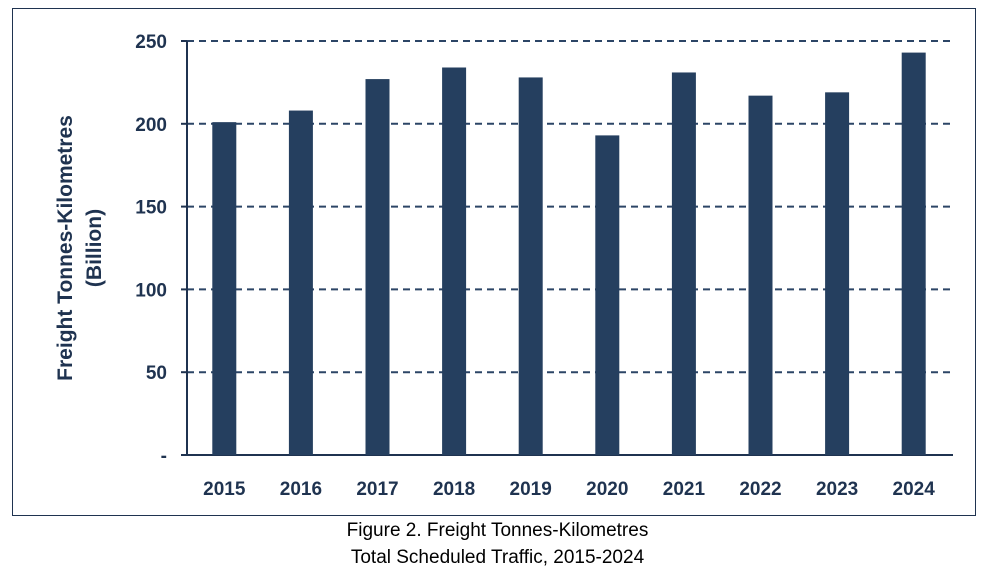  What do you see at coordinates (80, 248) in the screenshot?
I see `y-axis-label: Freight Tonnes-Kilometres (Billion)` at bounding box center [80, 248].